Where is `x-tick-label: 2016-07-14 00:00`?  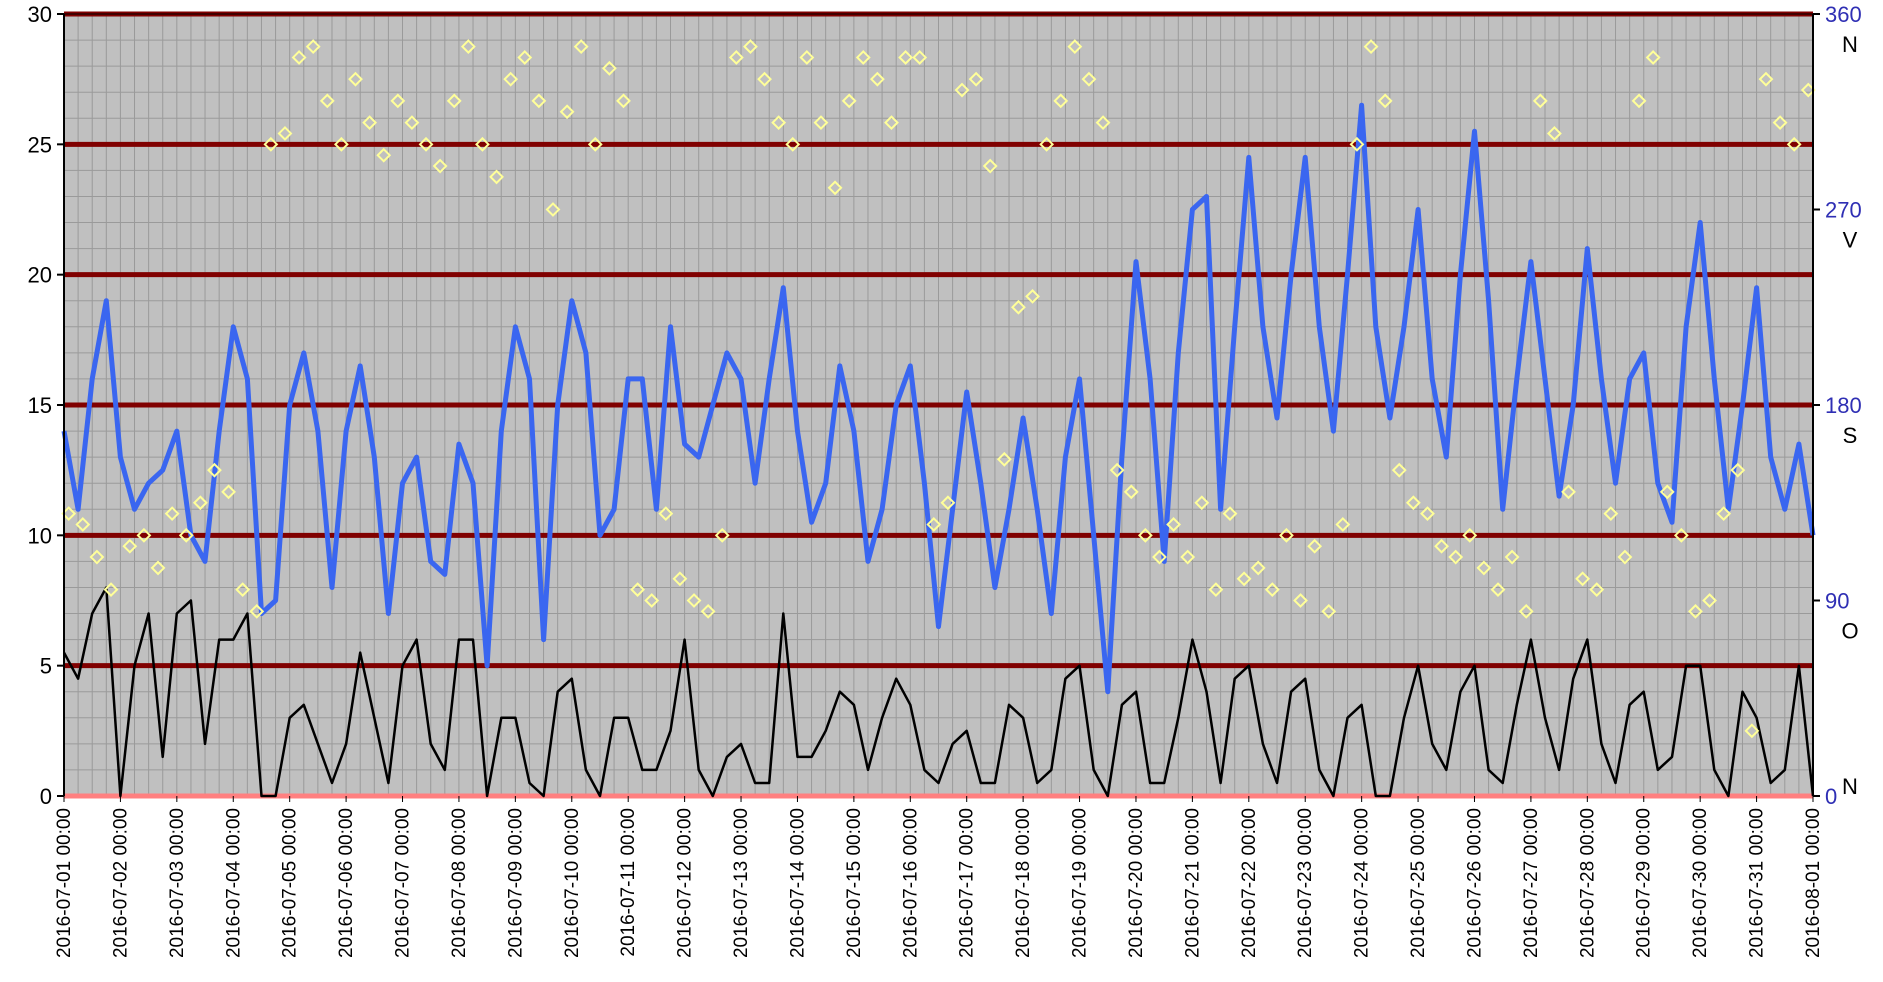 x-tick-label: 2016-07-14 00:00 is located at coordinates (797, 883).